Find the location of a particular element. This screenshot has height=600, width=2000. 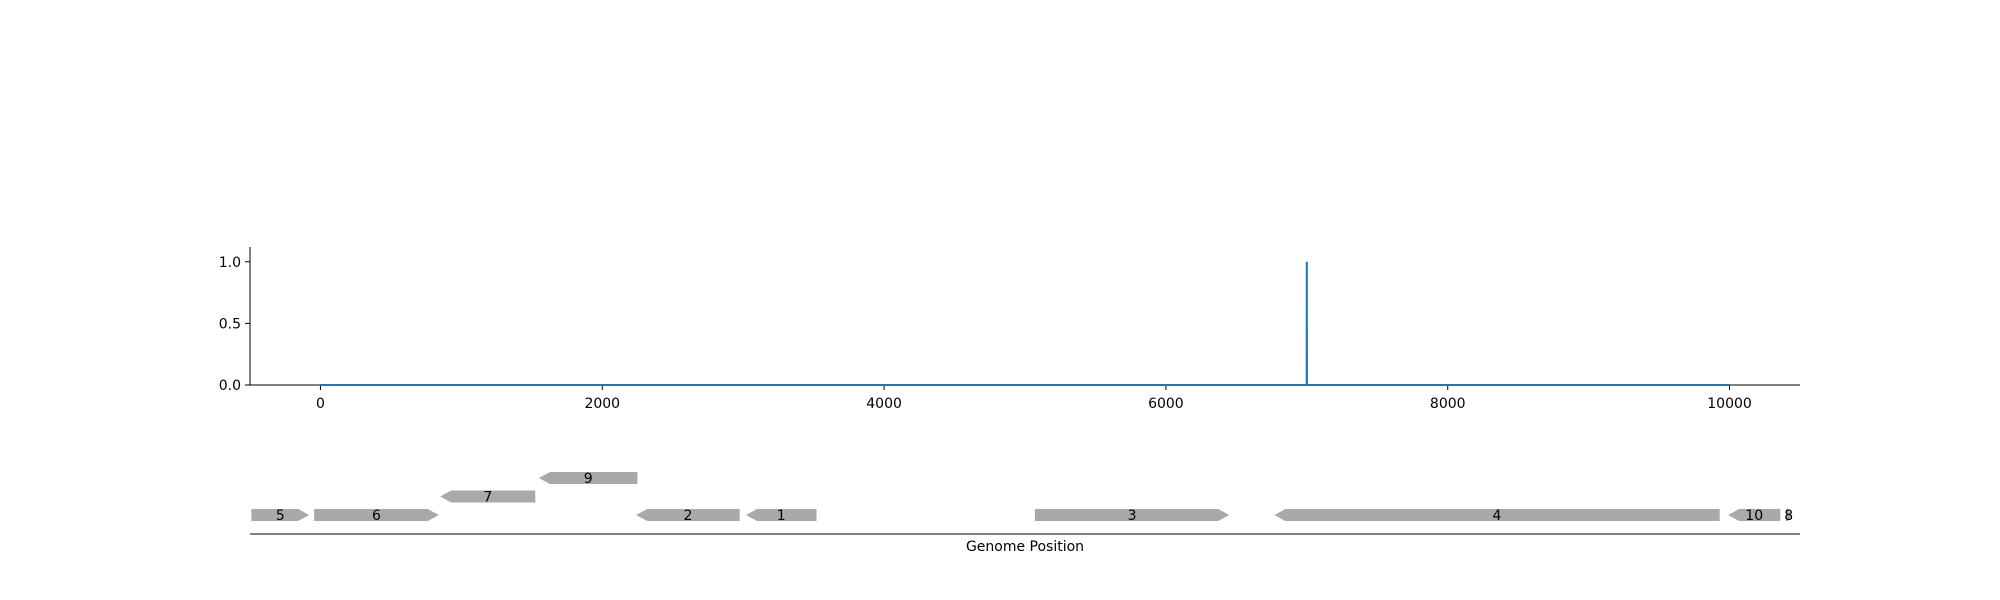

gene-feature: 2 is located at coordinates (688, 516).